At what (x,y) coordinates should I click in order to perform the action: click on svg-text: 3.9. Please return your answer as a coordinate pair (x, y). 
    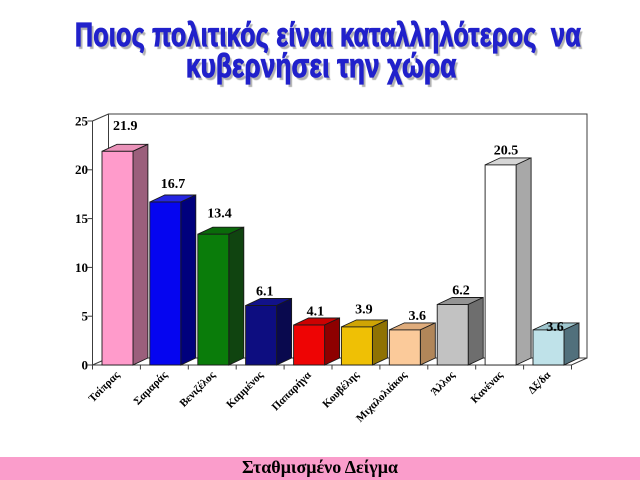
    Looking at the image, I should click on (364, 310).